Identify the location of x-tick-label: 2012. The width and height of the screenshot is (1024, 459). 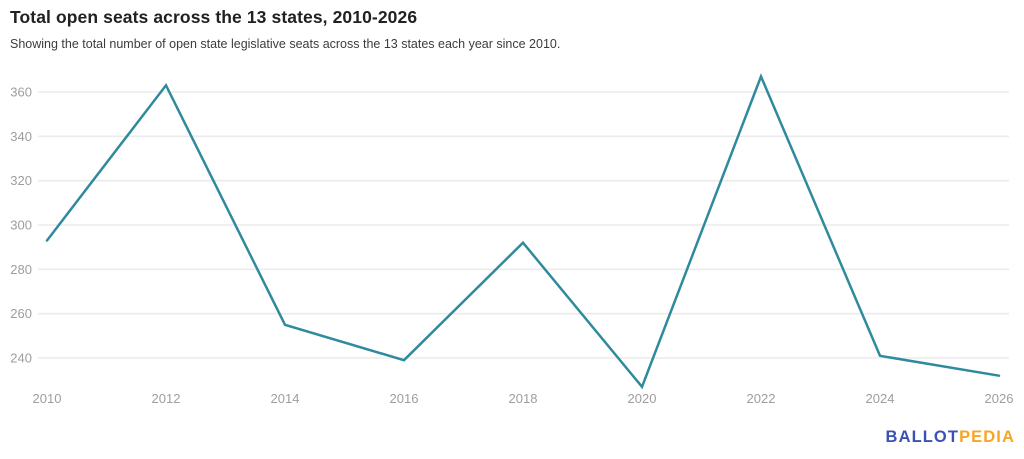
(166, 398).